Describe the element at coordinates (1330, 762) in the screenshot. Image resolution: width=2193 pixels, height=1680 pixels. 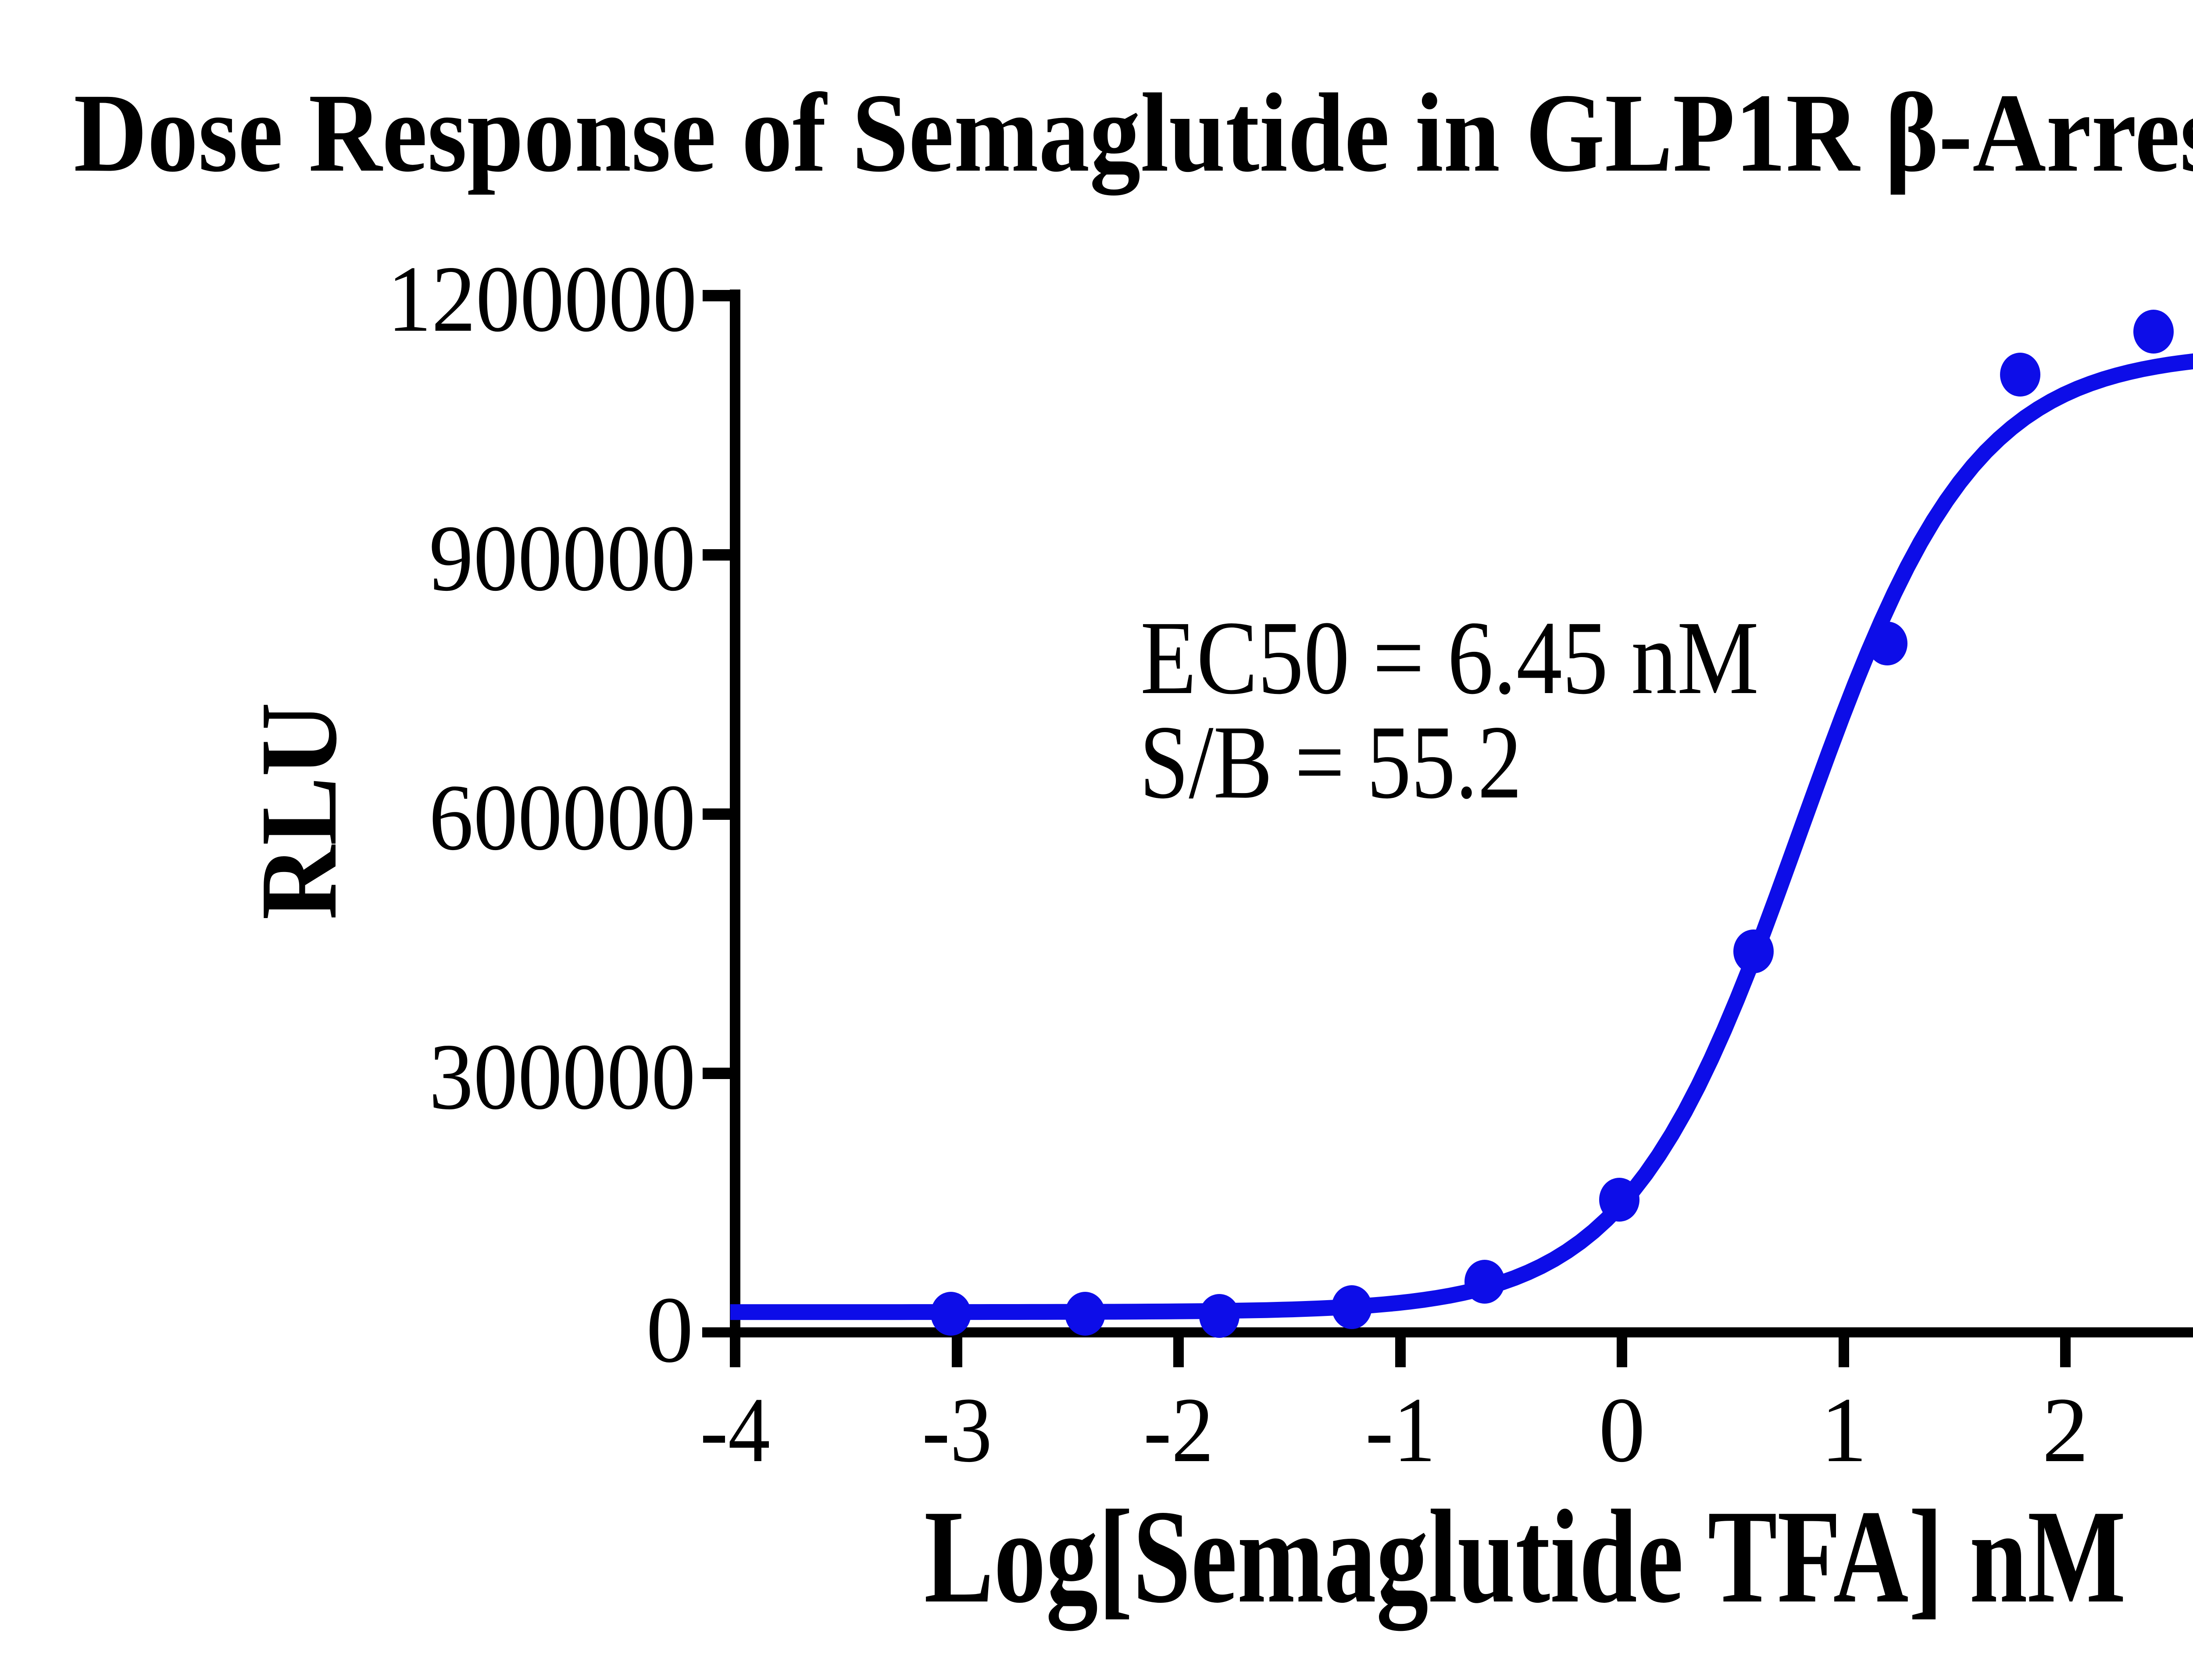
I see `svg-text: S/B = 55.2` at that location.